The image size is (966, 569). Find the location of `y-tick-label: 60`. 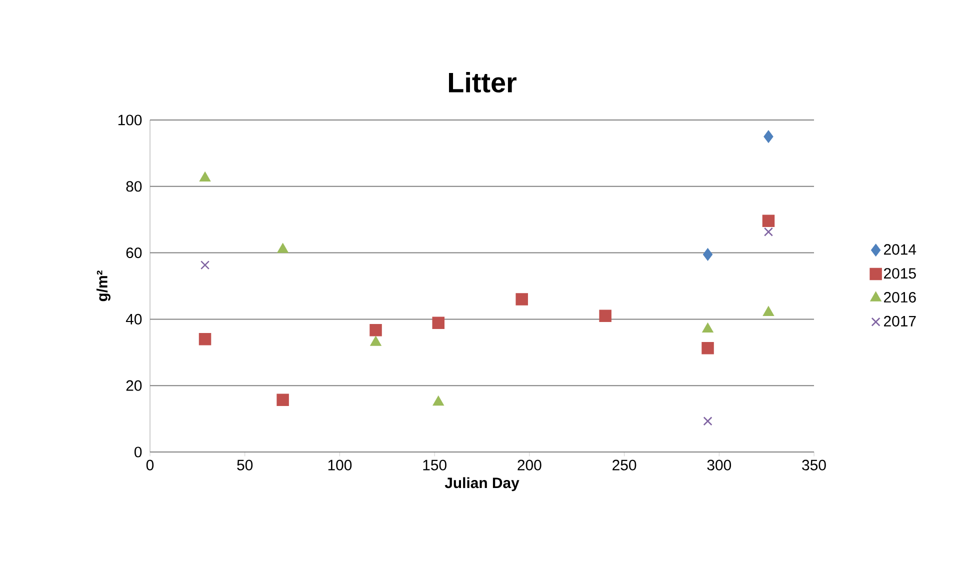

y-tick-label: 60 is located at coordinates (134, 253).